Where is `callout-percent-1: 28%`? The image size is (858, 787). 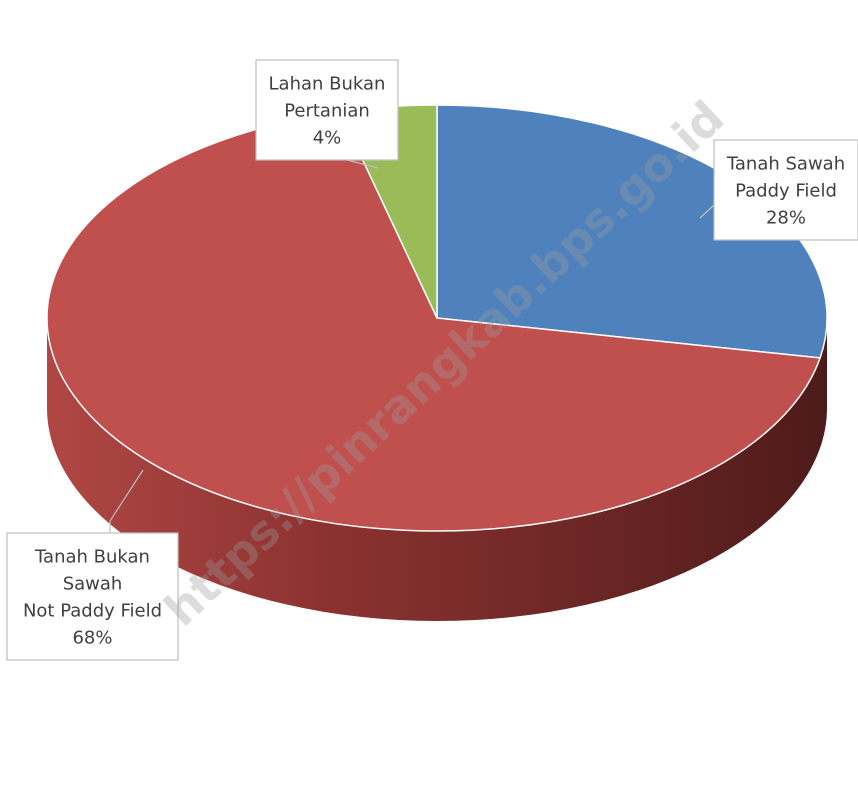
callout-percent-1: 28% is located at coordinates (786, 218).